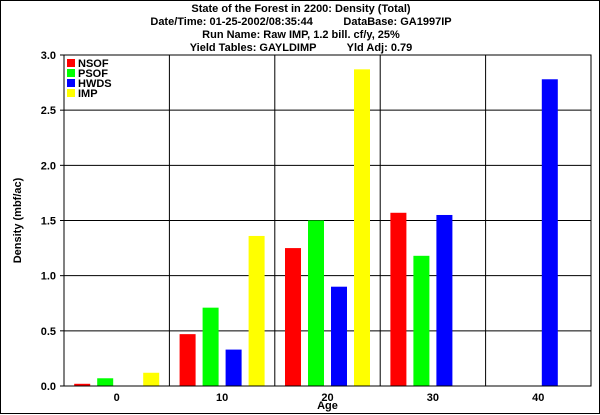 This screenshot has height=415, width=600. I want to click on y-tick-label: 0.5, so click(48, 332).